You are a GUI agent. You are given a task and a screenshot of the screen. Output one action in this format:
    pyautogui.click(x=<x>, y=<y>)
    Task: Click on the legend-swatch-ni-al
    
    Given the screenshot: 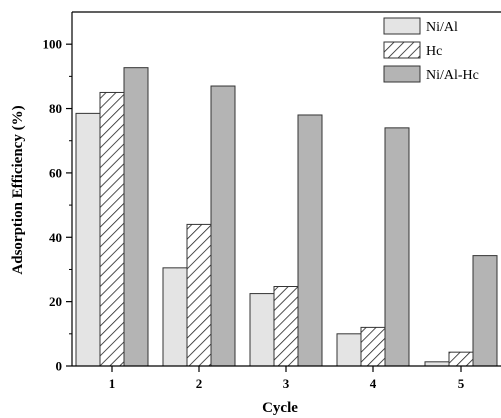 What is the action you would take?
    pyautogui.click(x=402, y=26)
    